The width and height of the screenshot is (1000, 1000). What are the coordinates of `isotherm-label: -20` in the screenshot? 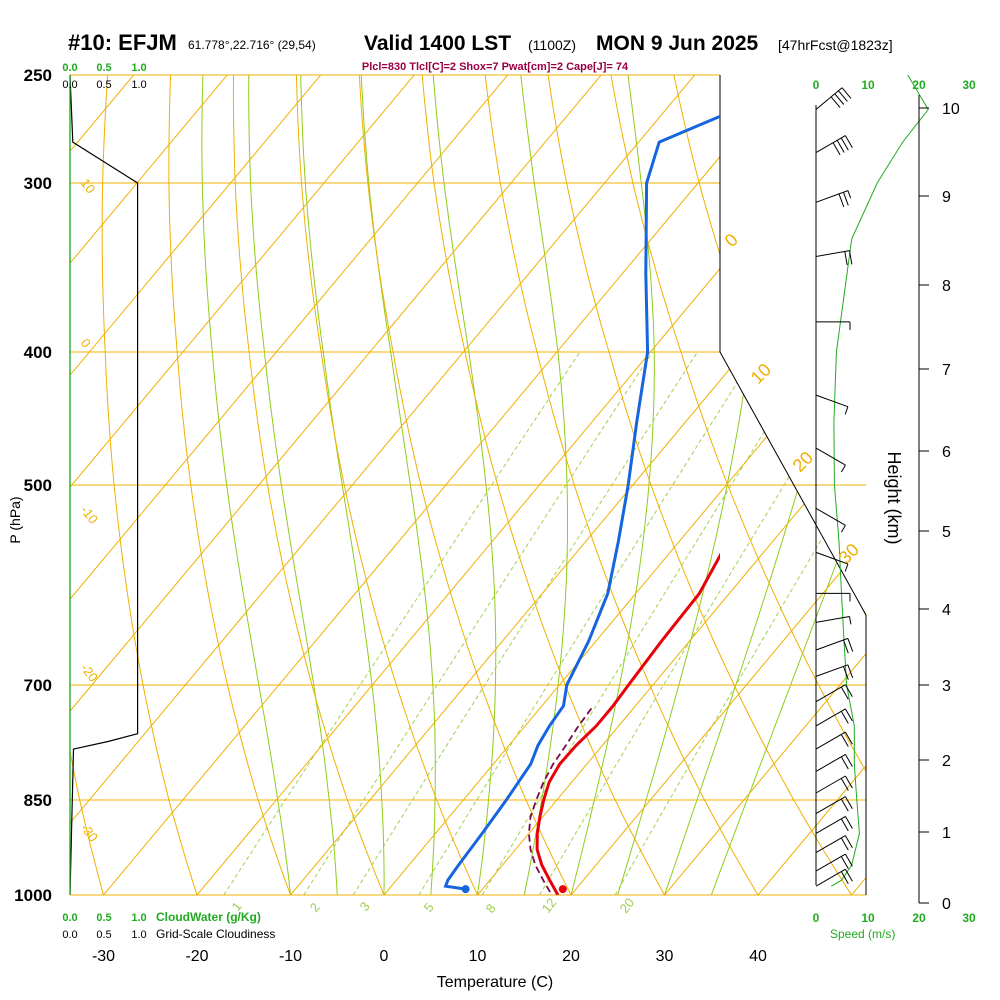 It's located at (89, 673).